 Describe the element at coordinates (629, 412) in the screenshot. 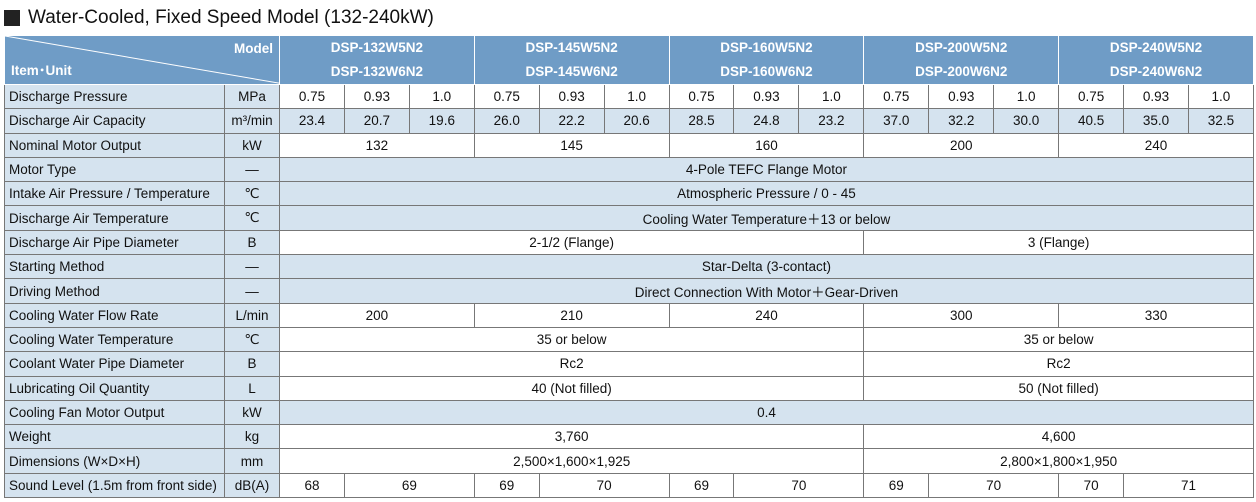

I see `spec-row: Cooling Fan Motor Output kW 0.4` at that location.